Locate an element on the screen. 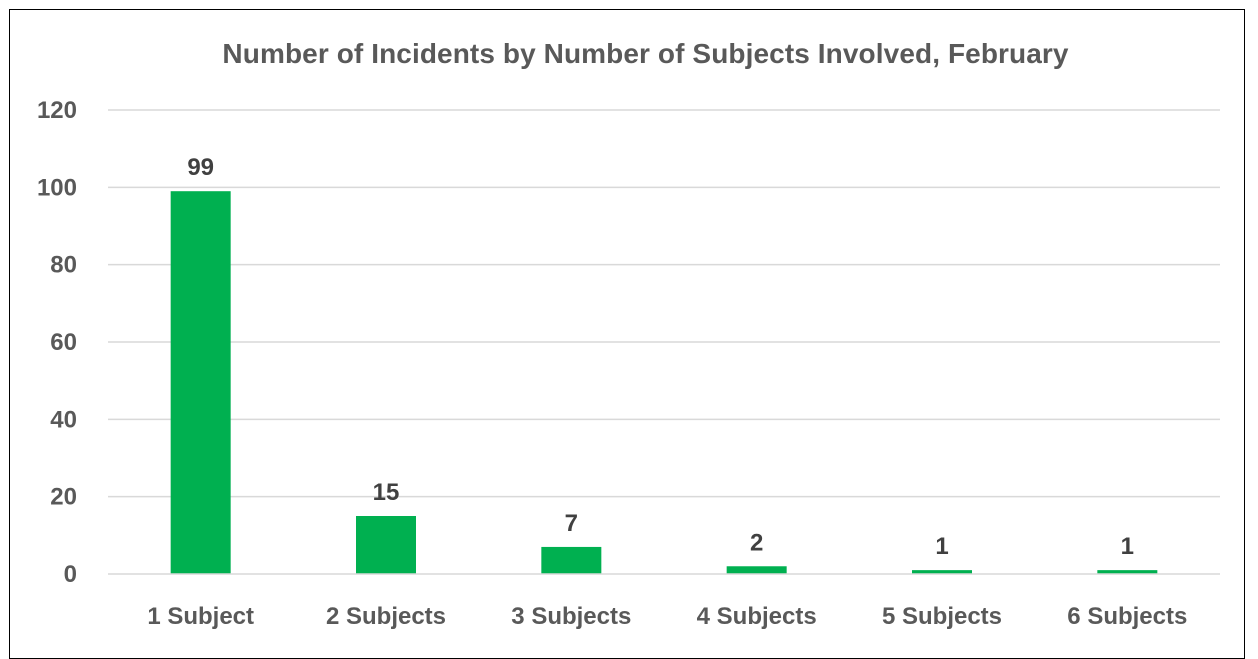 The height and width of the screenshot is (659, 1258). x-tick-label: 1 Subject is located at coordinates (200, 616).